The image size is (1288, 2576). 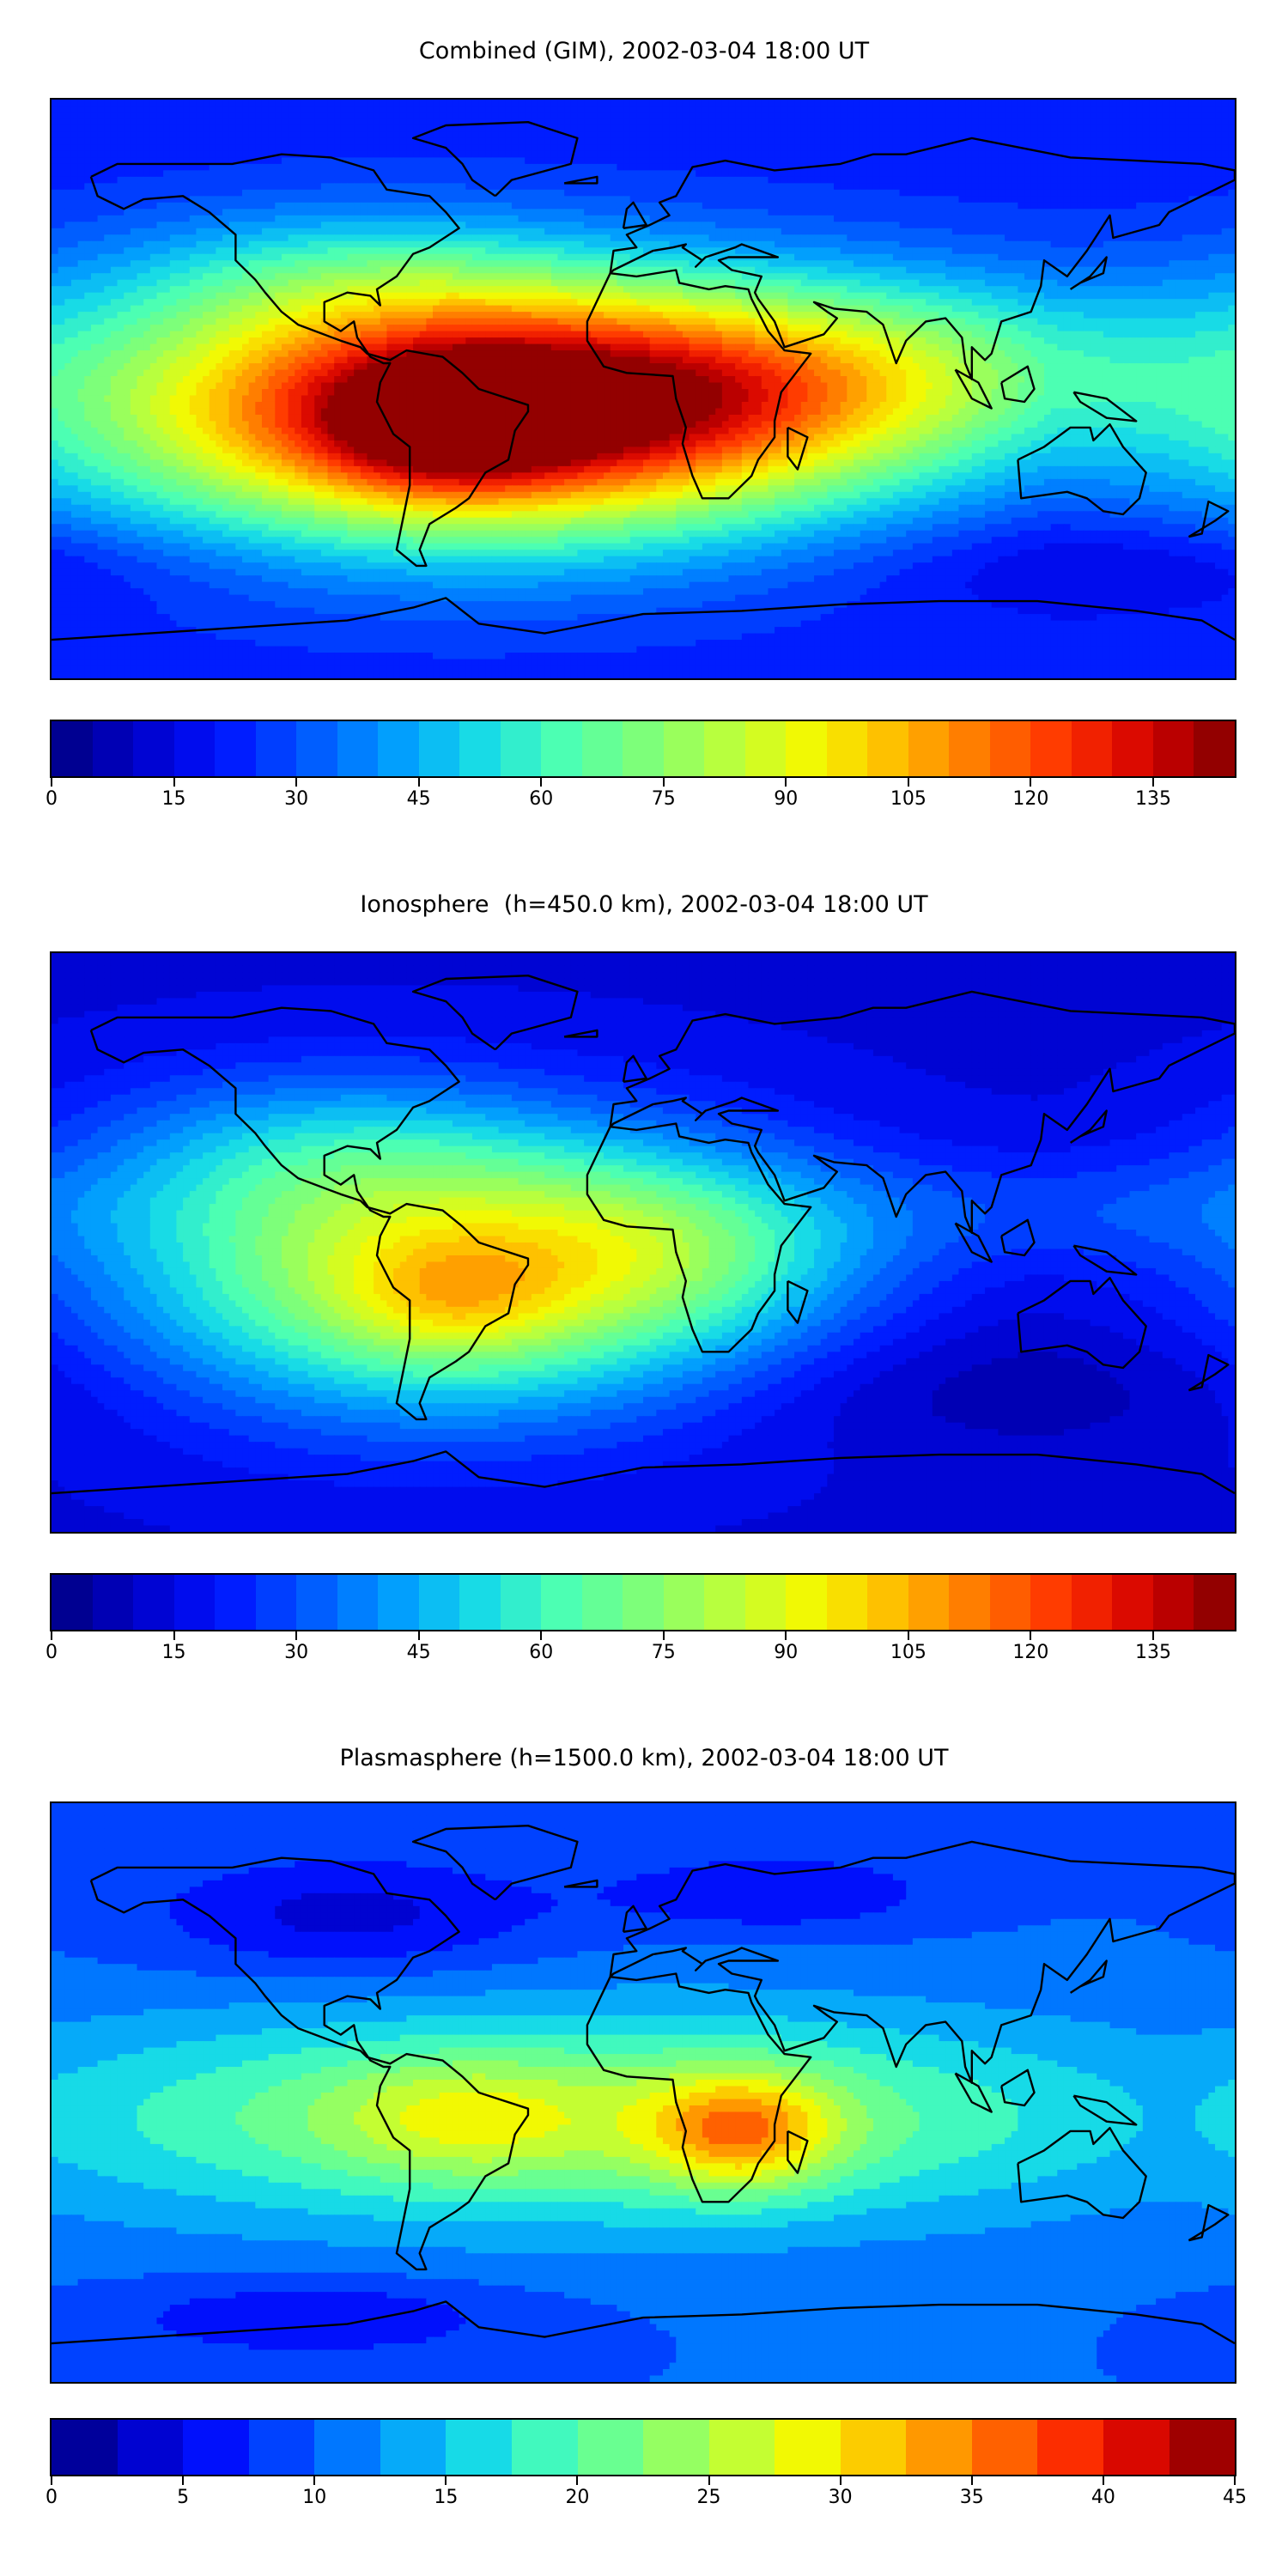 I want to click on colorbar-tick-label: 25, so click(x=709, y=2497).